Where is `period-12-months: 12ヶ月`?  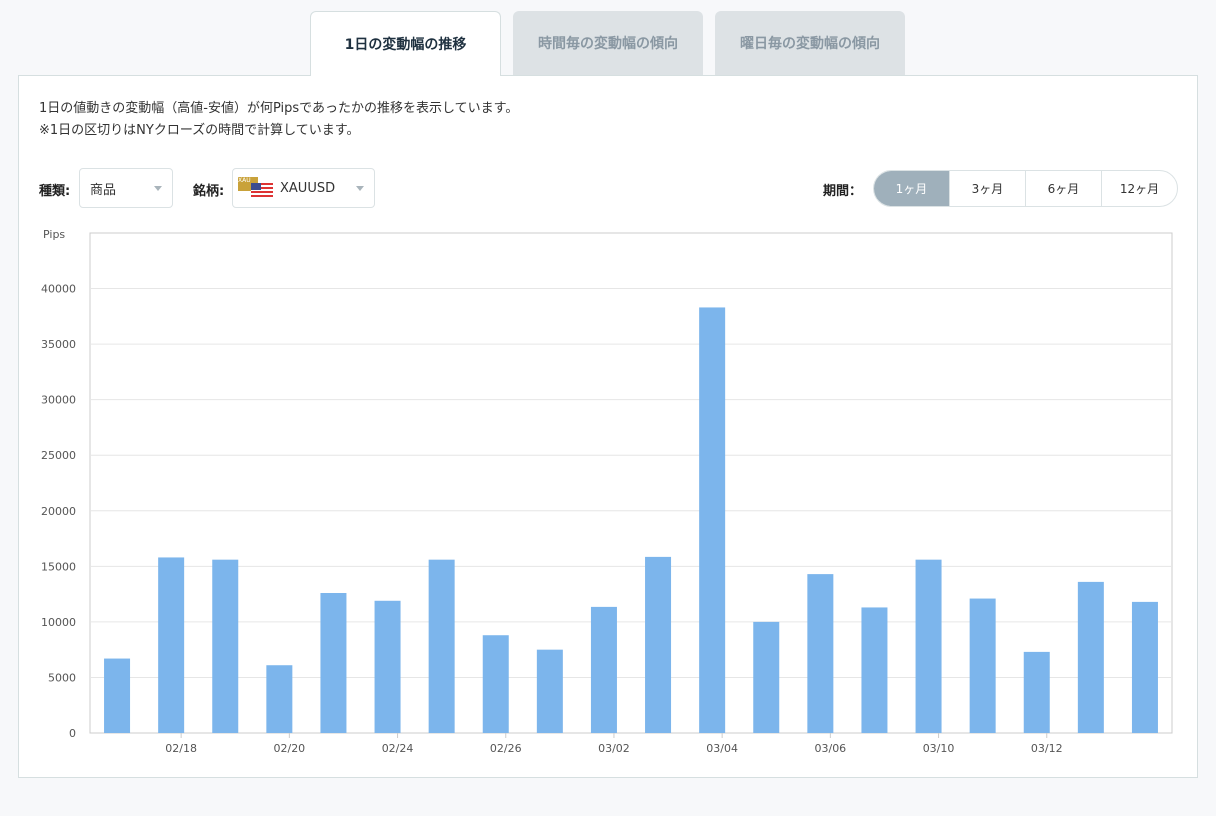 period-12-months: 12ヶ月 is located at coordinates (1139, 188).